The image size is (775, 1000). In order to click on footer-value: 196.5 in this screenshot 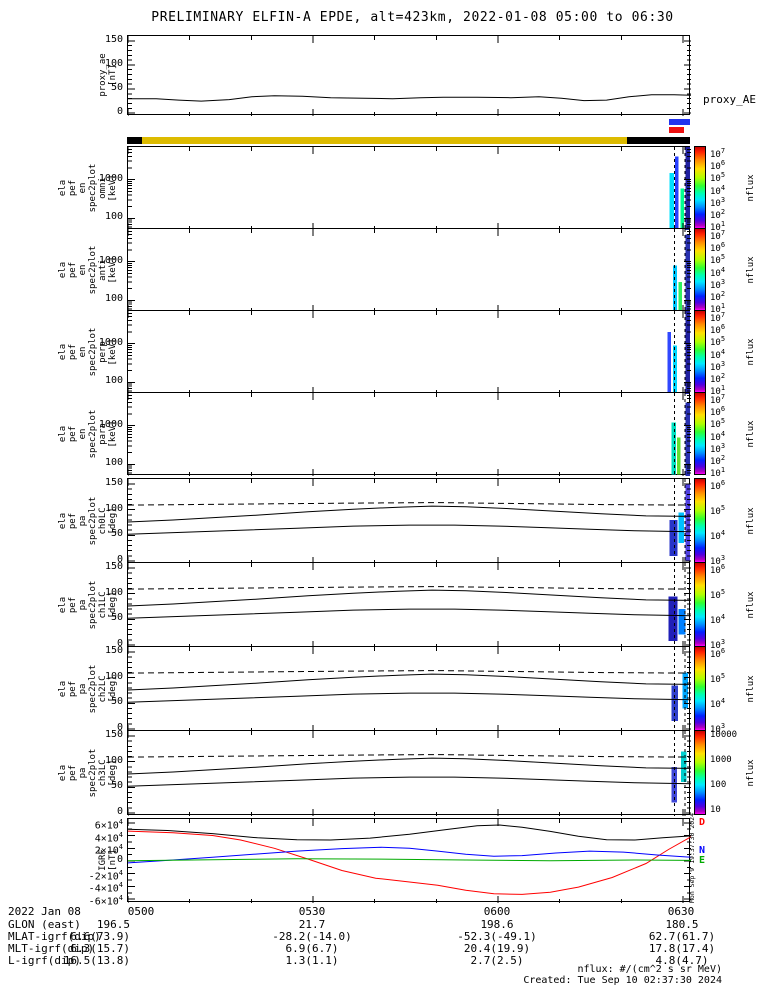, I will do `click(113, 924)`.